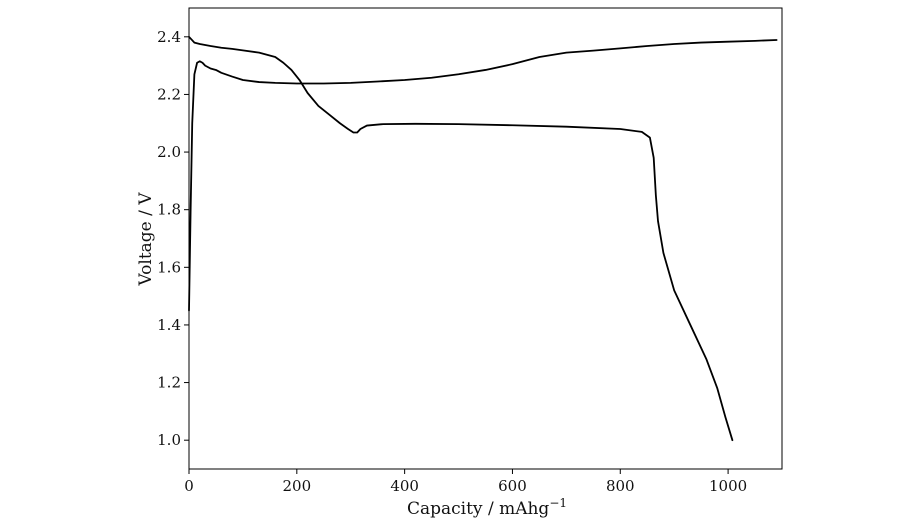  What do you see at coordinates (189, 486) in the screenshot?
I see `x-tick-label: 0` at bounding box center [189, 486].